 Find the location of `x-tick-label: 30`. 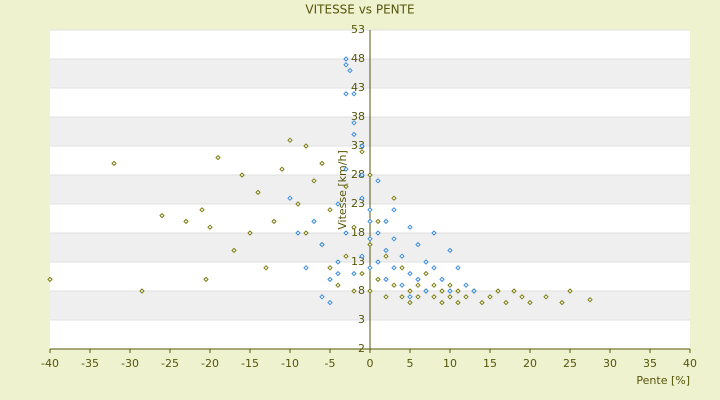

x-tick-label: 30 is located at coordinates (610, 363).